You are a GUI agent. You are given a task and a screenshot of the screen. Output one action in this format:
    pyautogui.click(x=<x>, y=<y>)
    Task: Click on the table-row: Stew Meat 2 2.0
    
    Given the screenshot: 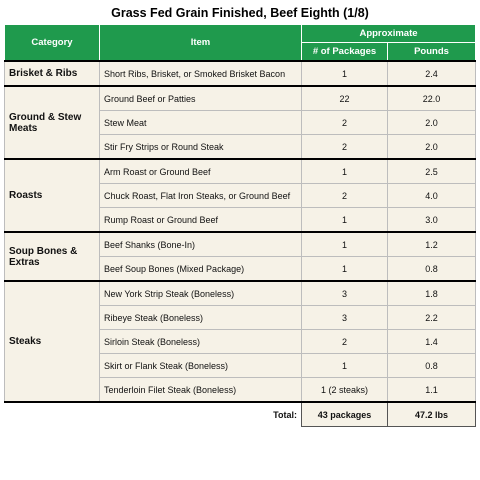 What is the action you would take?
    pyautogui.click(x=241, y=122)
    